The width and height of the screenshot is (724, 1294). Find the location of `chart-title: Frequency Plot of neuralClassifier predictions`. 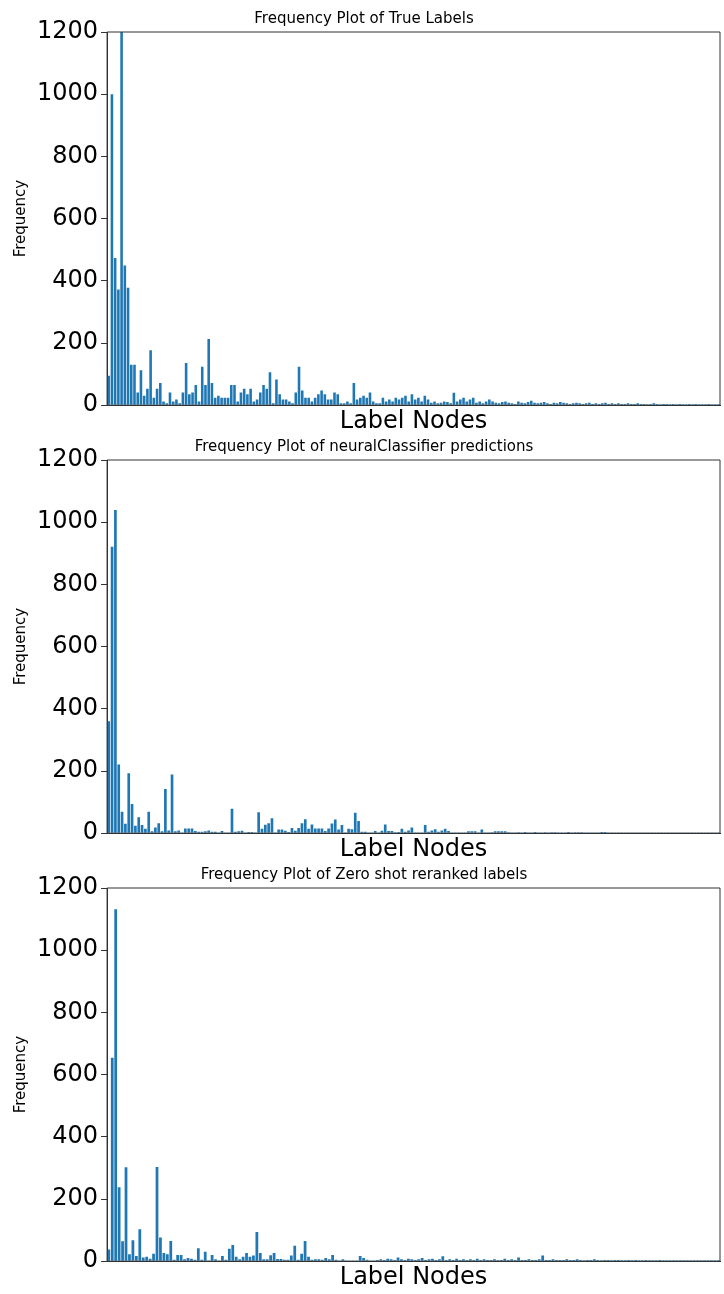

chart-title: Frequency Plot of neuralClassifier predictions is located at coordinates (364, 445).